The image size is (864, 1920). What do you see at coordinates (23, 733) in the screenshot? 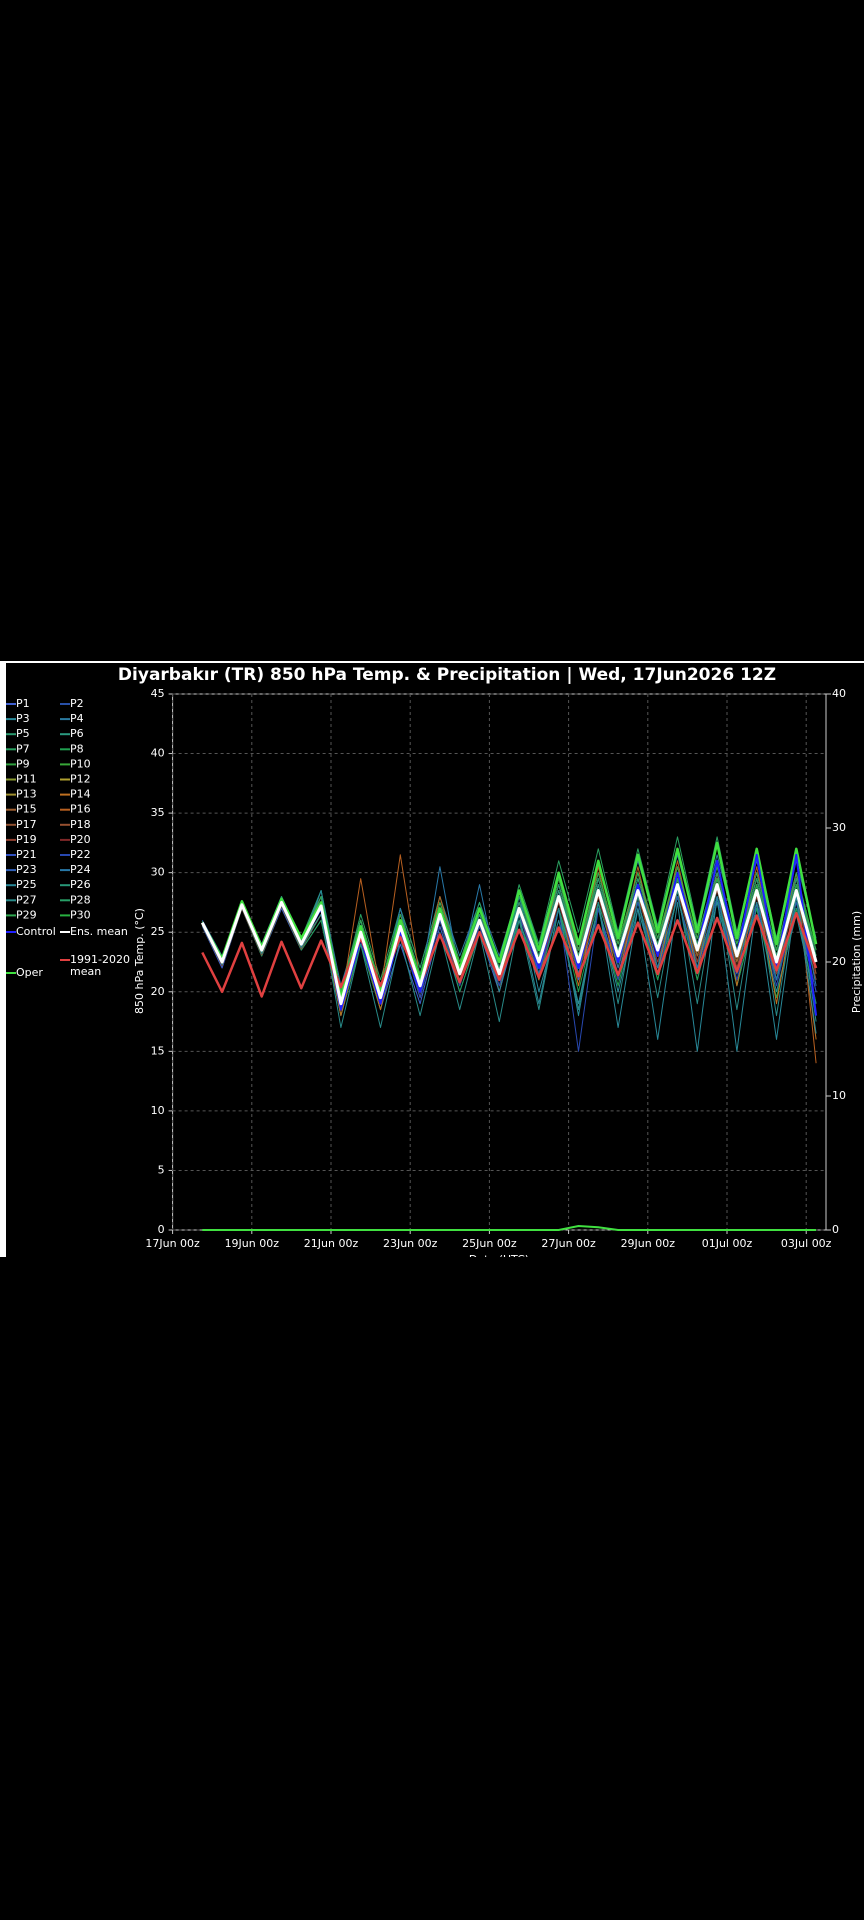
I see `legend-label: P5` at bounding box center [23, 733].